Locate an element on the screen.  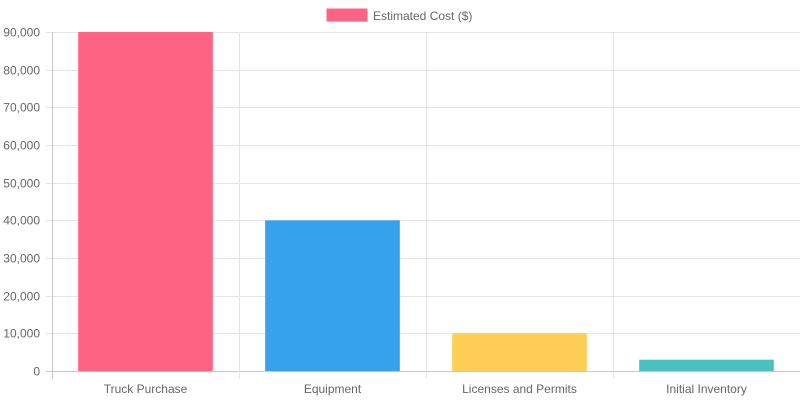
y-tick-label: 70,000 is located at coordinates (21, 108).